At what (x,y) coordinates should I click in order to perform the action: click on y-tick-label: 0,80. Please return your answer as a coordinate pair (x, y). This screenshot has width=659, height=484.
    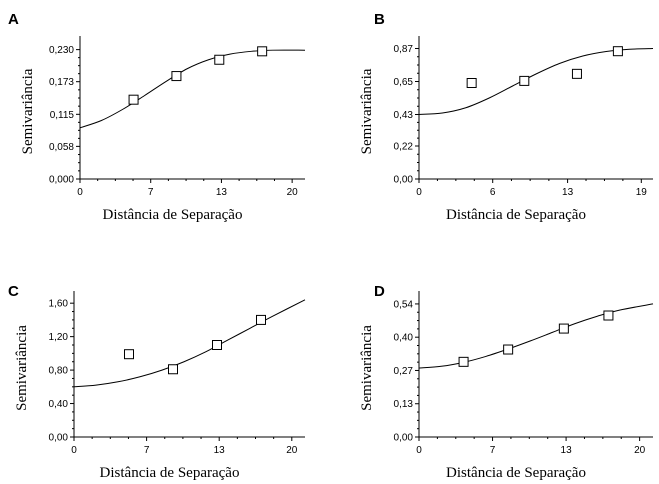
    Looking at the image, I should click on (59, 371).